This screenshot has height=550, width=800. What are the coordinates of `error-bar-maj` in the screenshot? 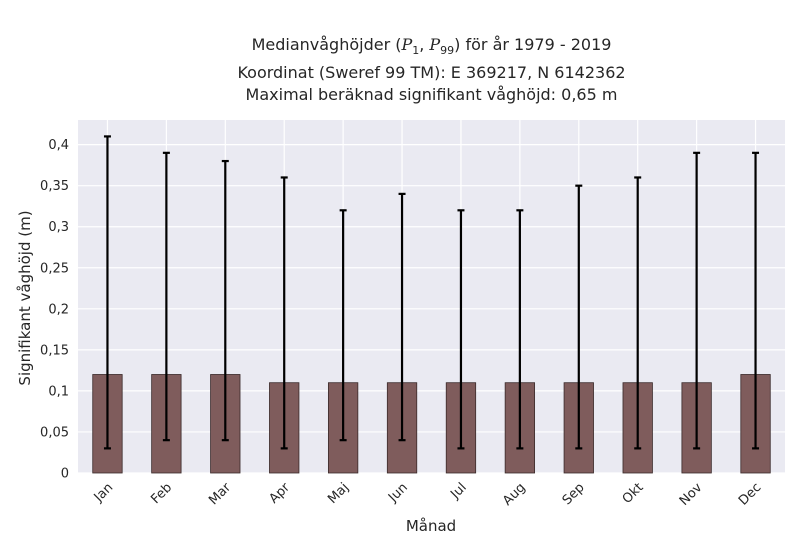 It's located at (343, 325).